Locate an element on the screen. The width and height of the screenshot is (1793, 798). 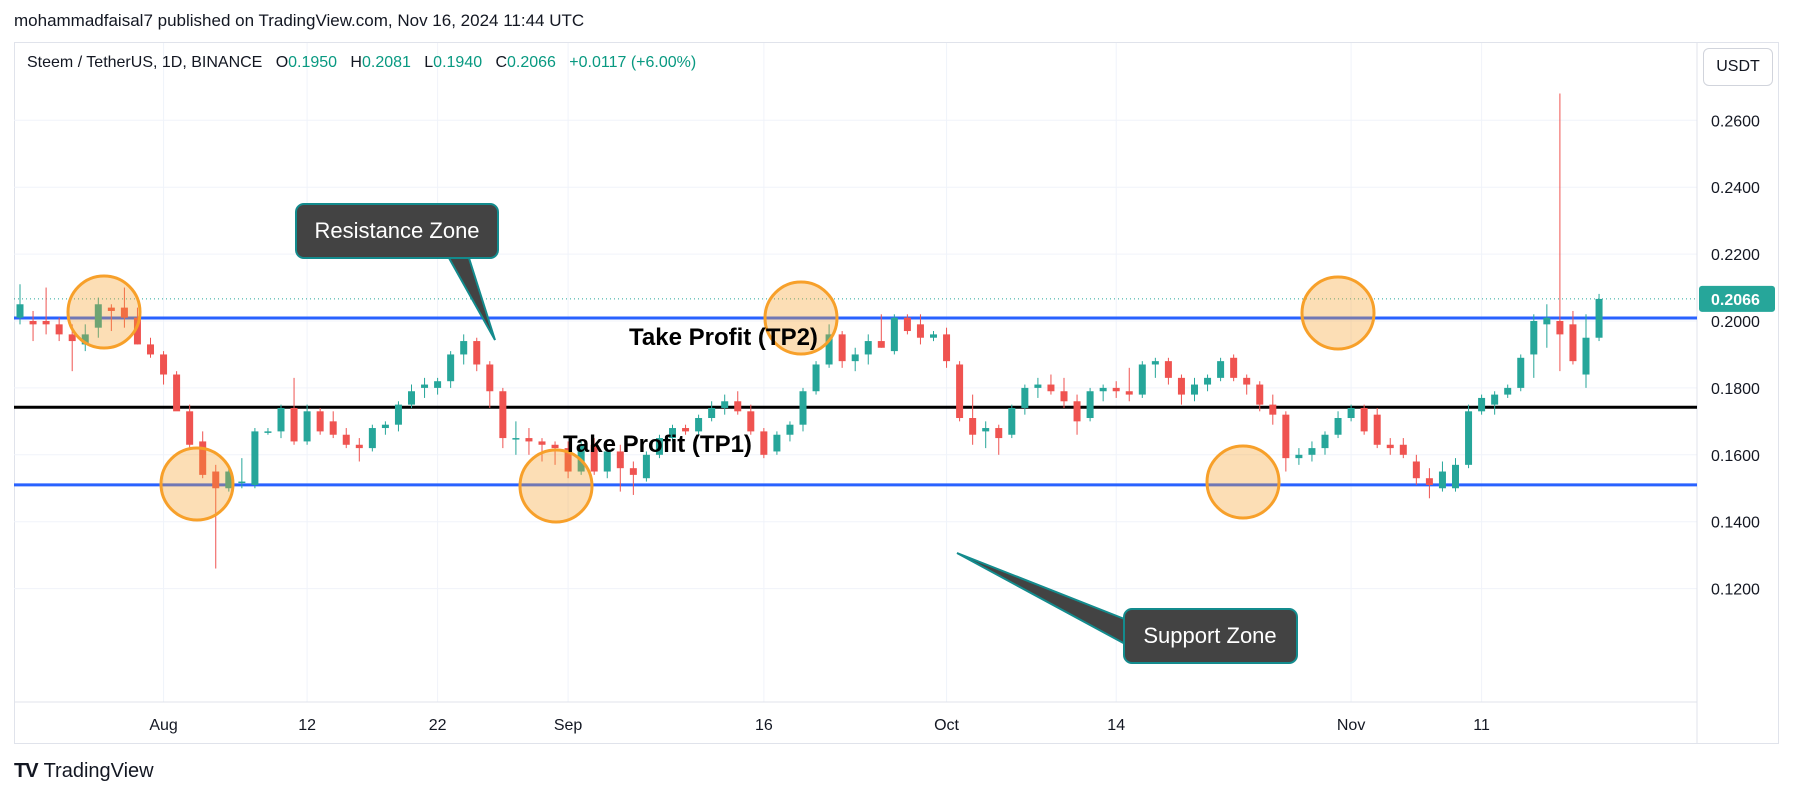
x-axis-tick-label: Nov is located at coordinates (1351, 725).